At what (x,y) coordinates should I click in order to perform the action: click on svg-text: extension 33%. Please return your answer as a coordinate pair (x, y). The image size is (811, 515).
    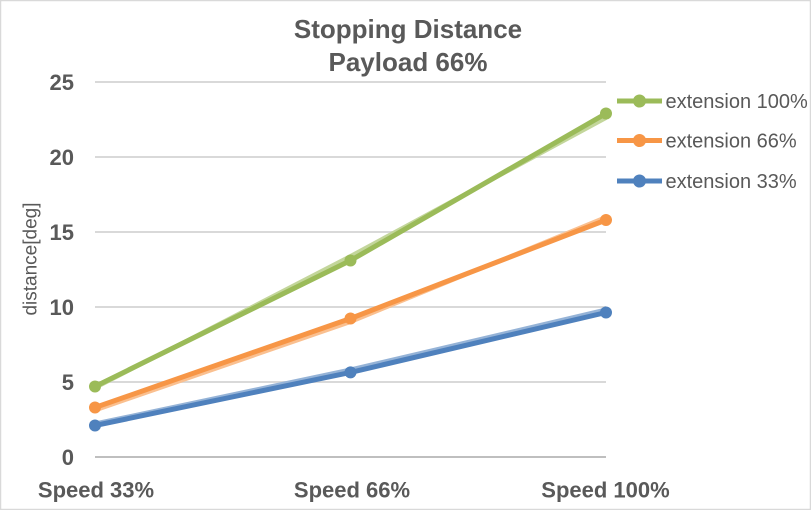
    Looking at the image, I should click on (731, 182).